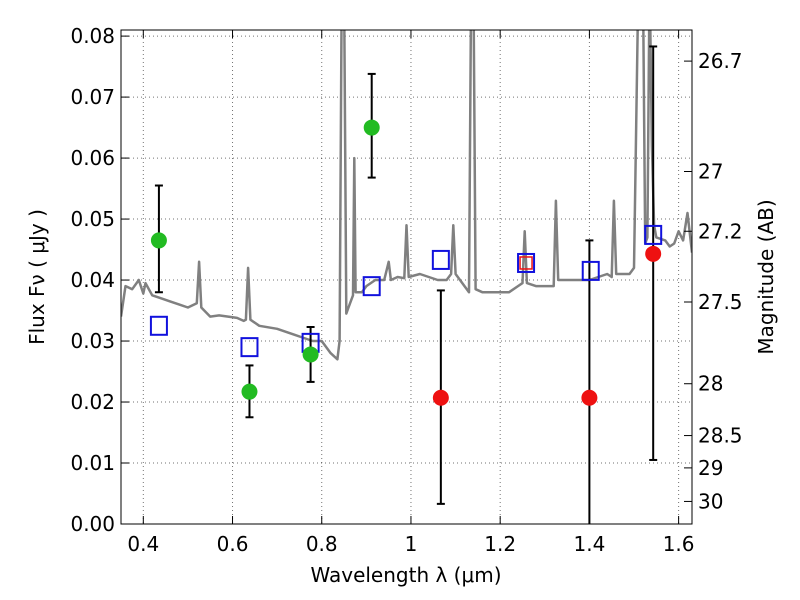 The image size is (800, 600). What do you see at coordinates (720, 302) in the screenshot?
I see `y2-tick-label: 27.5` at bounding box center [720, 302].